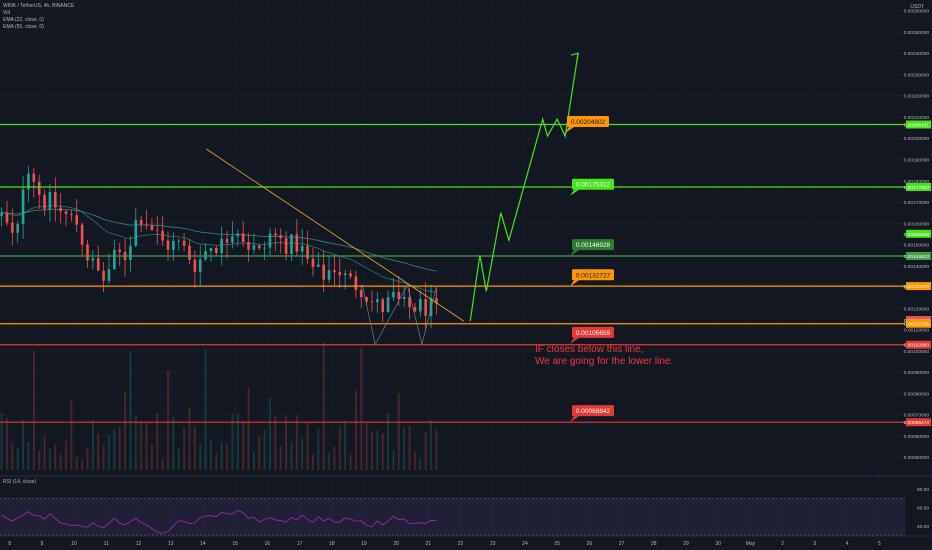 The image size is (932, 550). Describe the element at coordinates (461, 544) in the screenshot. I see `time-tick-label: 22` at that location.